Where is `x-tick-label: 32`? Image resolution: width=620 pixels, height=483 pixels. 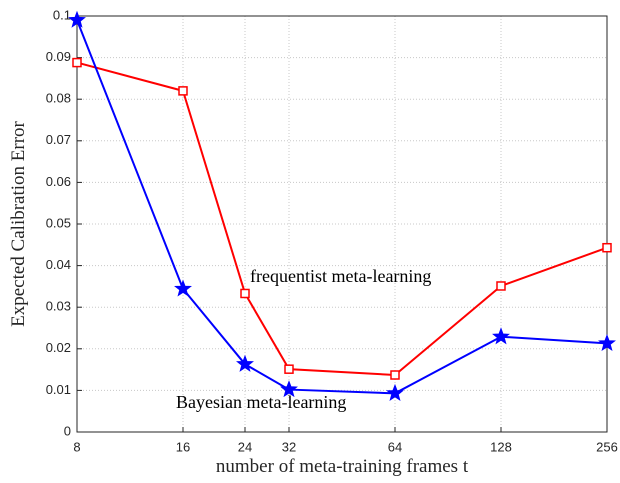
x-tick-label: 32 is located at coordinates (289, 446).